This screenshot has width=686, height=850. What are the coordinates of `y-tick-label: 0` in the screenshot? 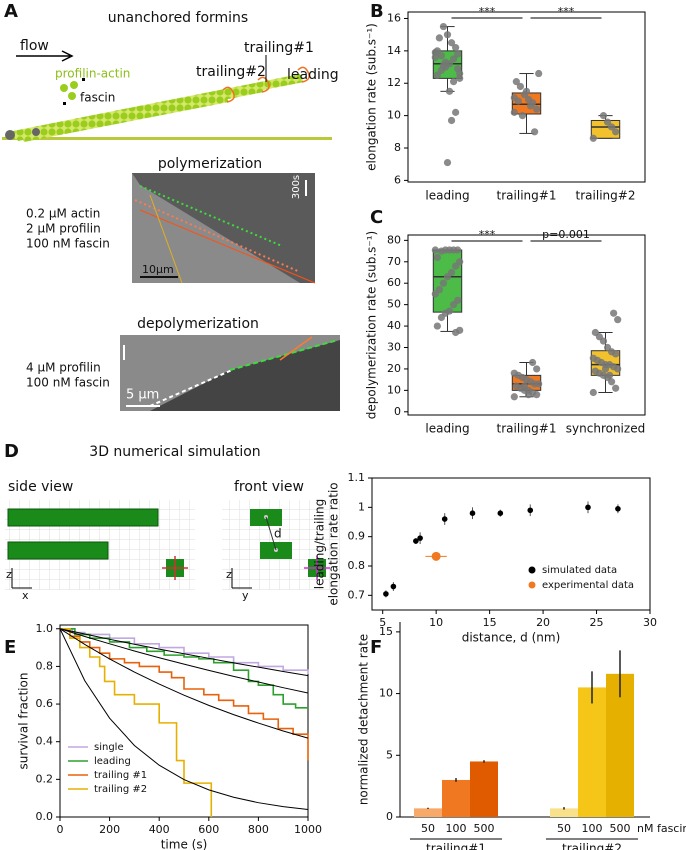 It's located at (397, 411).